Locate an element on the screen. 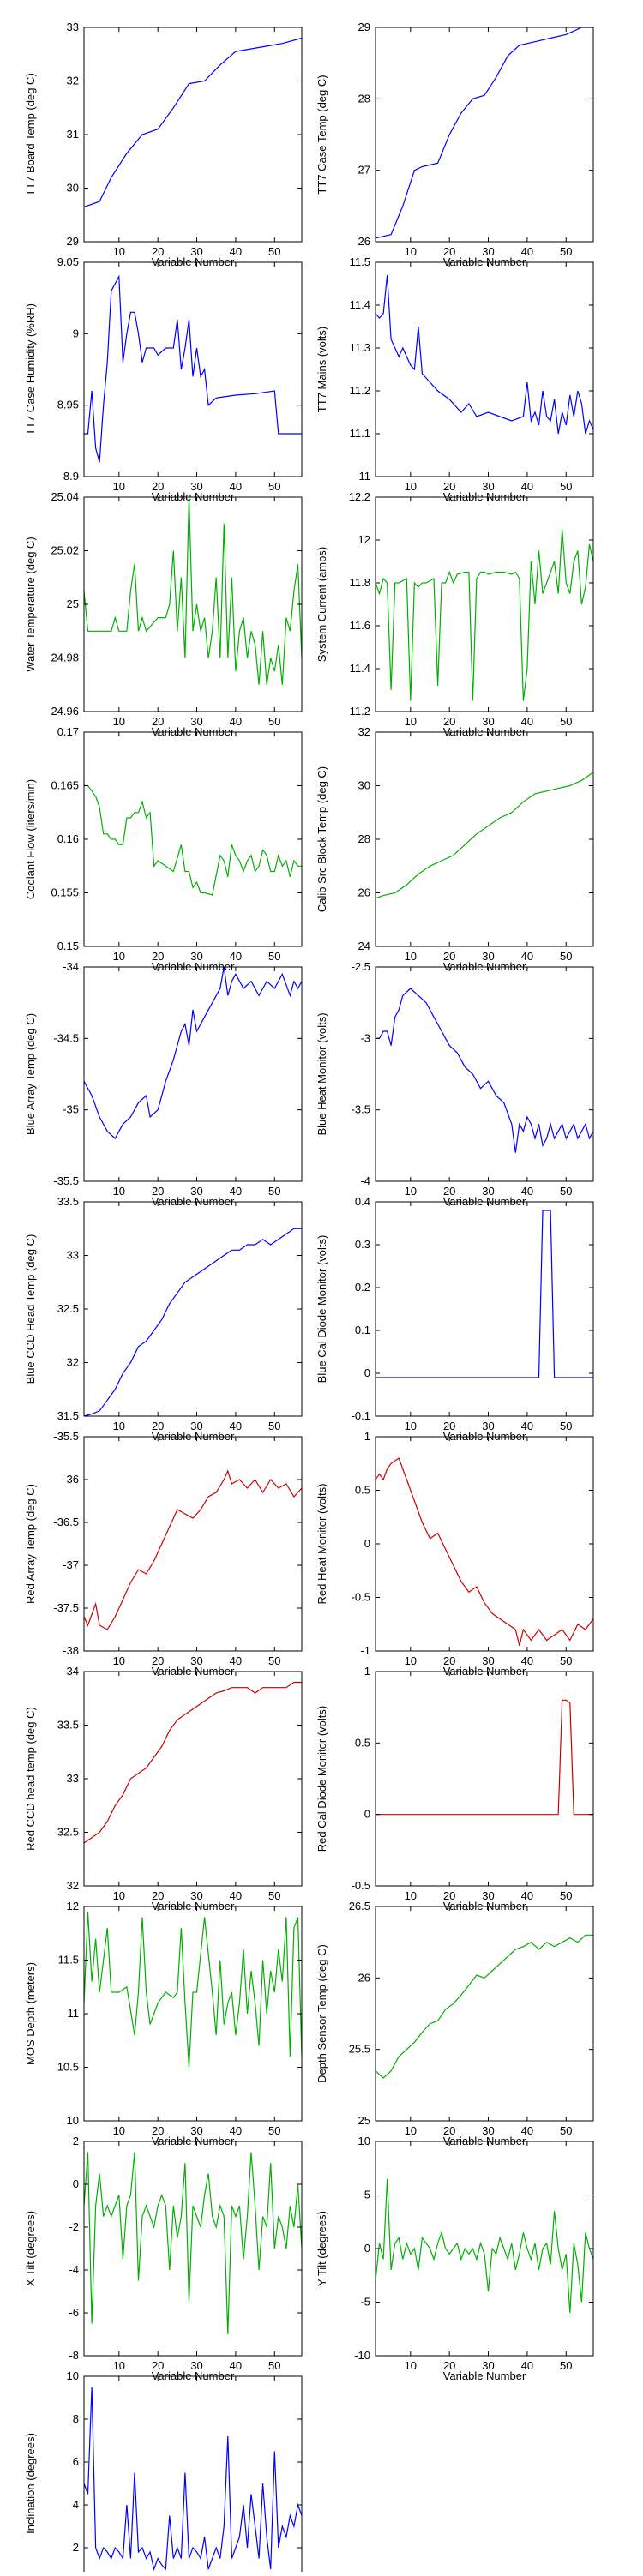 This screenshot has height=2576, width=643. y-axis-label: Blue CCD Head Temp (deg C) is located at coordinates (30, 1309).